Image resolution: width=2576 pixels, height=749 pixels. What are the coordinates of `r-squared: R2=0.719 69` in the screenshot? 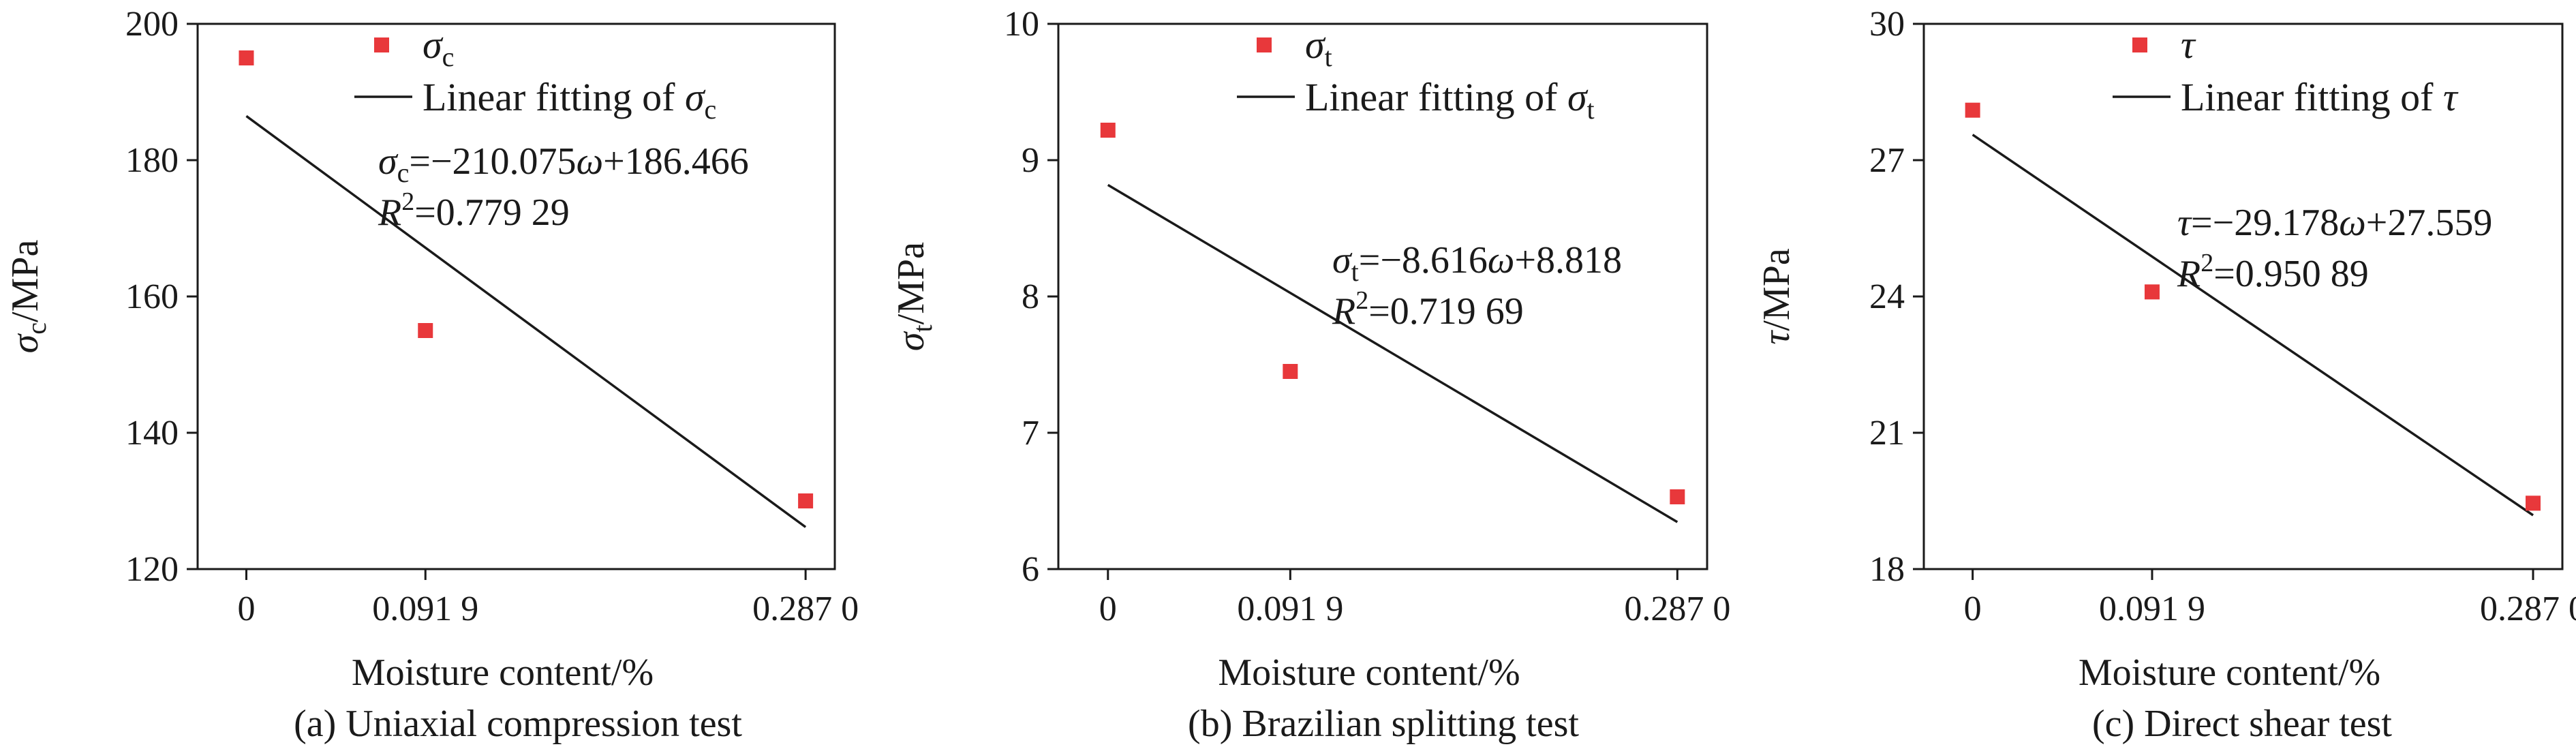 It's located at (1428, 309).